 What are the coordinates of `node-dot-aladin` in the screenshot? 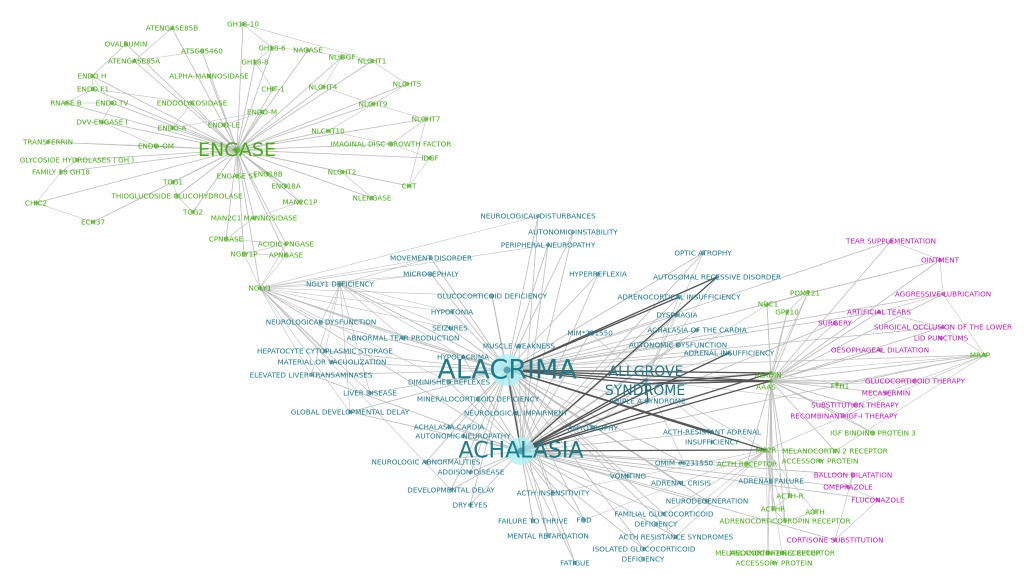 It's located at (771, 373).